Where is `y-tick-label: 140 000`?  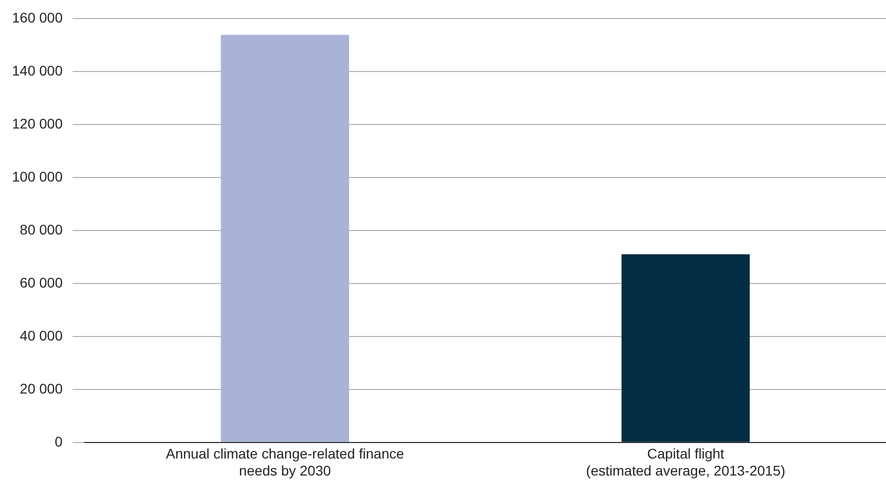
y-tick-label: 140 000 is located at coordinates (37, 70).